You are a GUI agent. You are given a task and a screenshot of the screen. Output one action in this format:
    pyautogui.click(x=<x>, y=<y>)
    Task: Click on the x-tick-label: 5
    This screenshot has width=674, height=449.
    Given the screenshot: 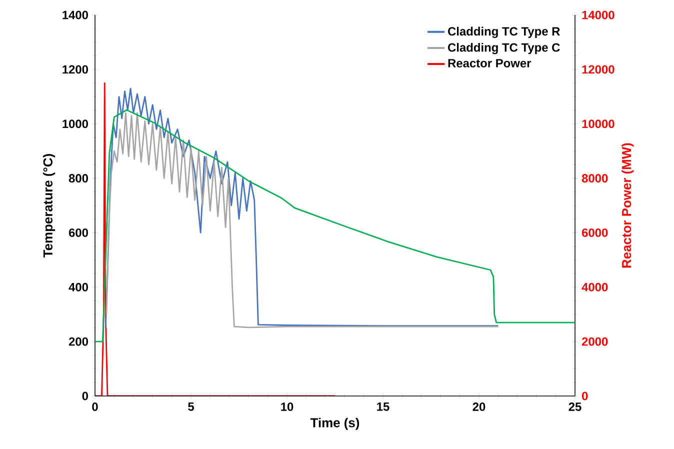 What is the action you would take?
    pyautogui.click(x=191, y=406)
    